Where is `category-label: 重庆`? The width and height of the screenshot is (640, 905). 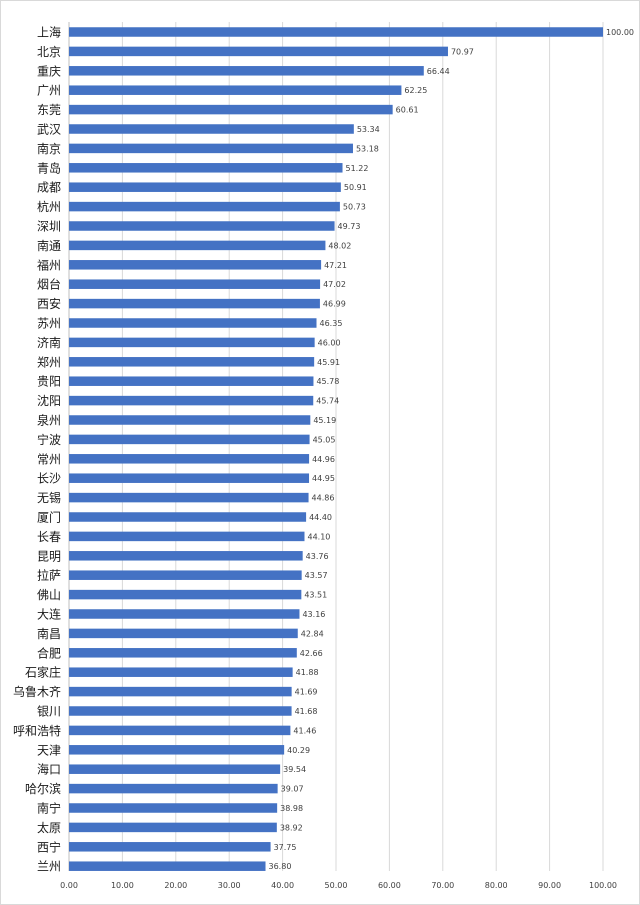 category-label: 重庆 is located at coordinates (49, 71).